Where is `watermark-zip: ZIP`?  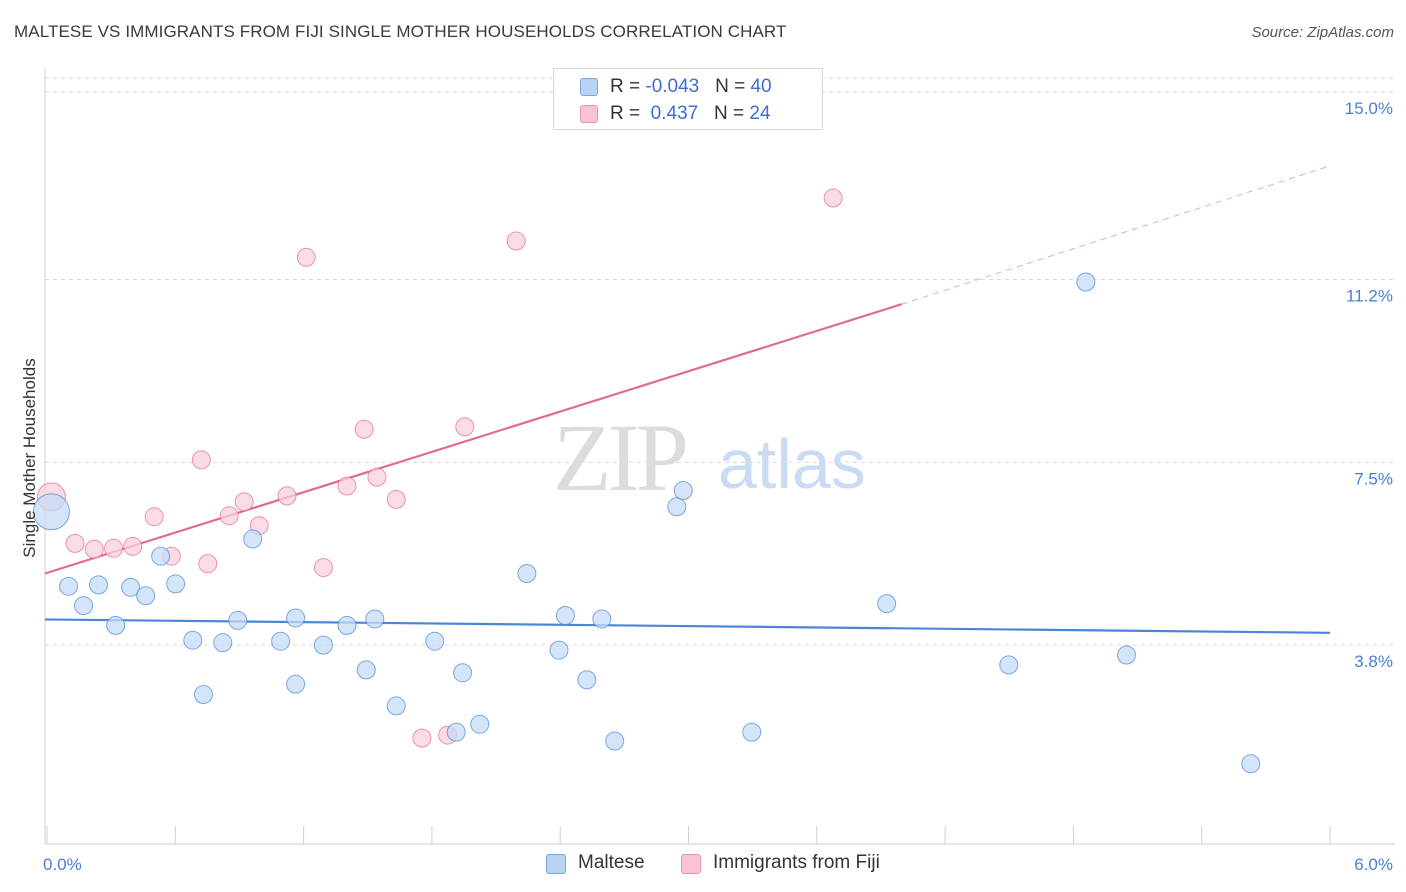 watermark-zip: ZIP is located at coordinates (619, 457).